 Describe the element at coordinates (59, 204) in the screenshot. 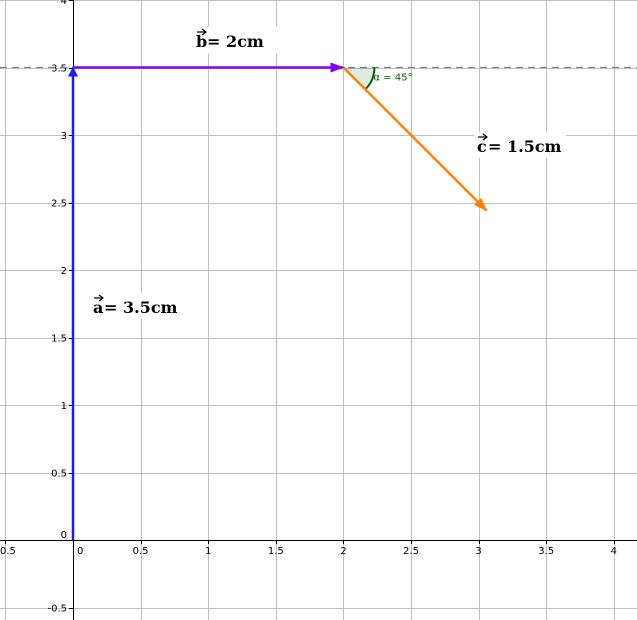

I see `y-tick-label: 2.5` at that location.